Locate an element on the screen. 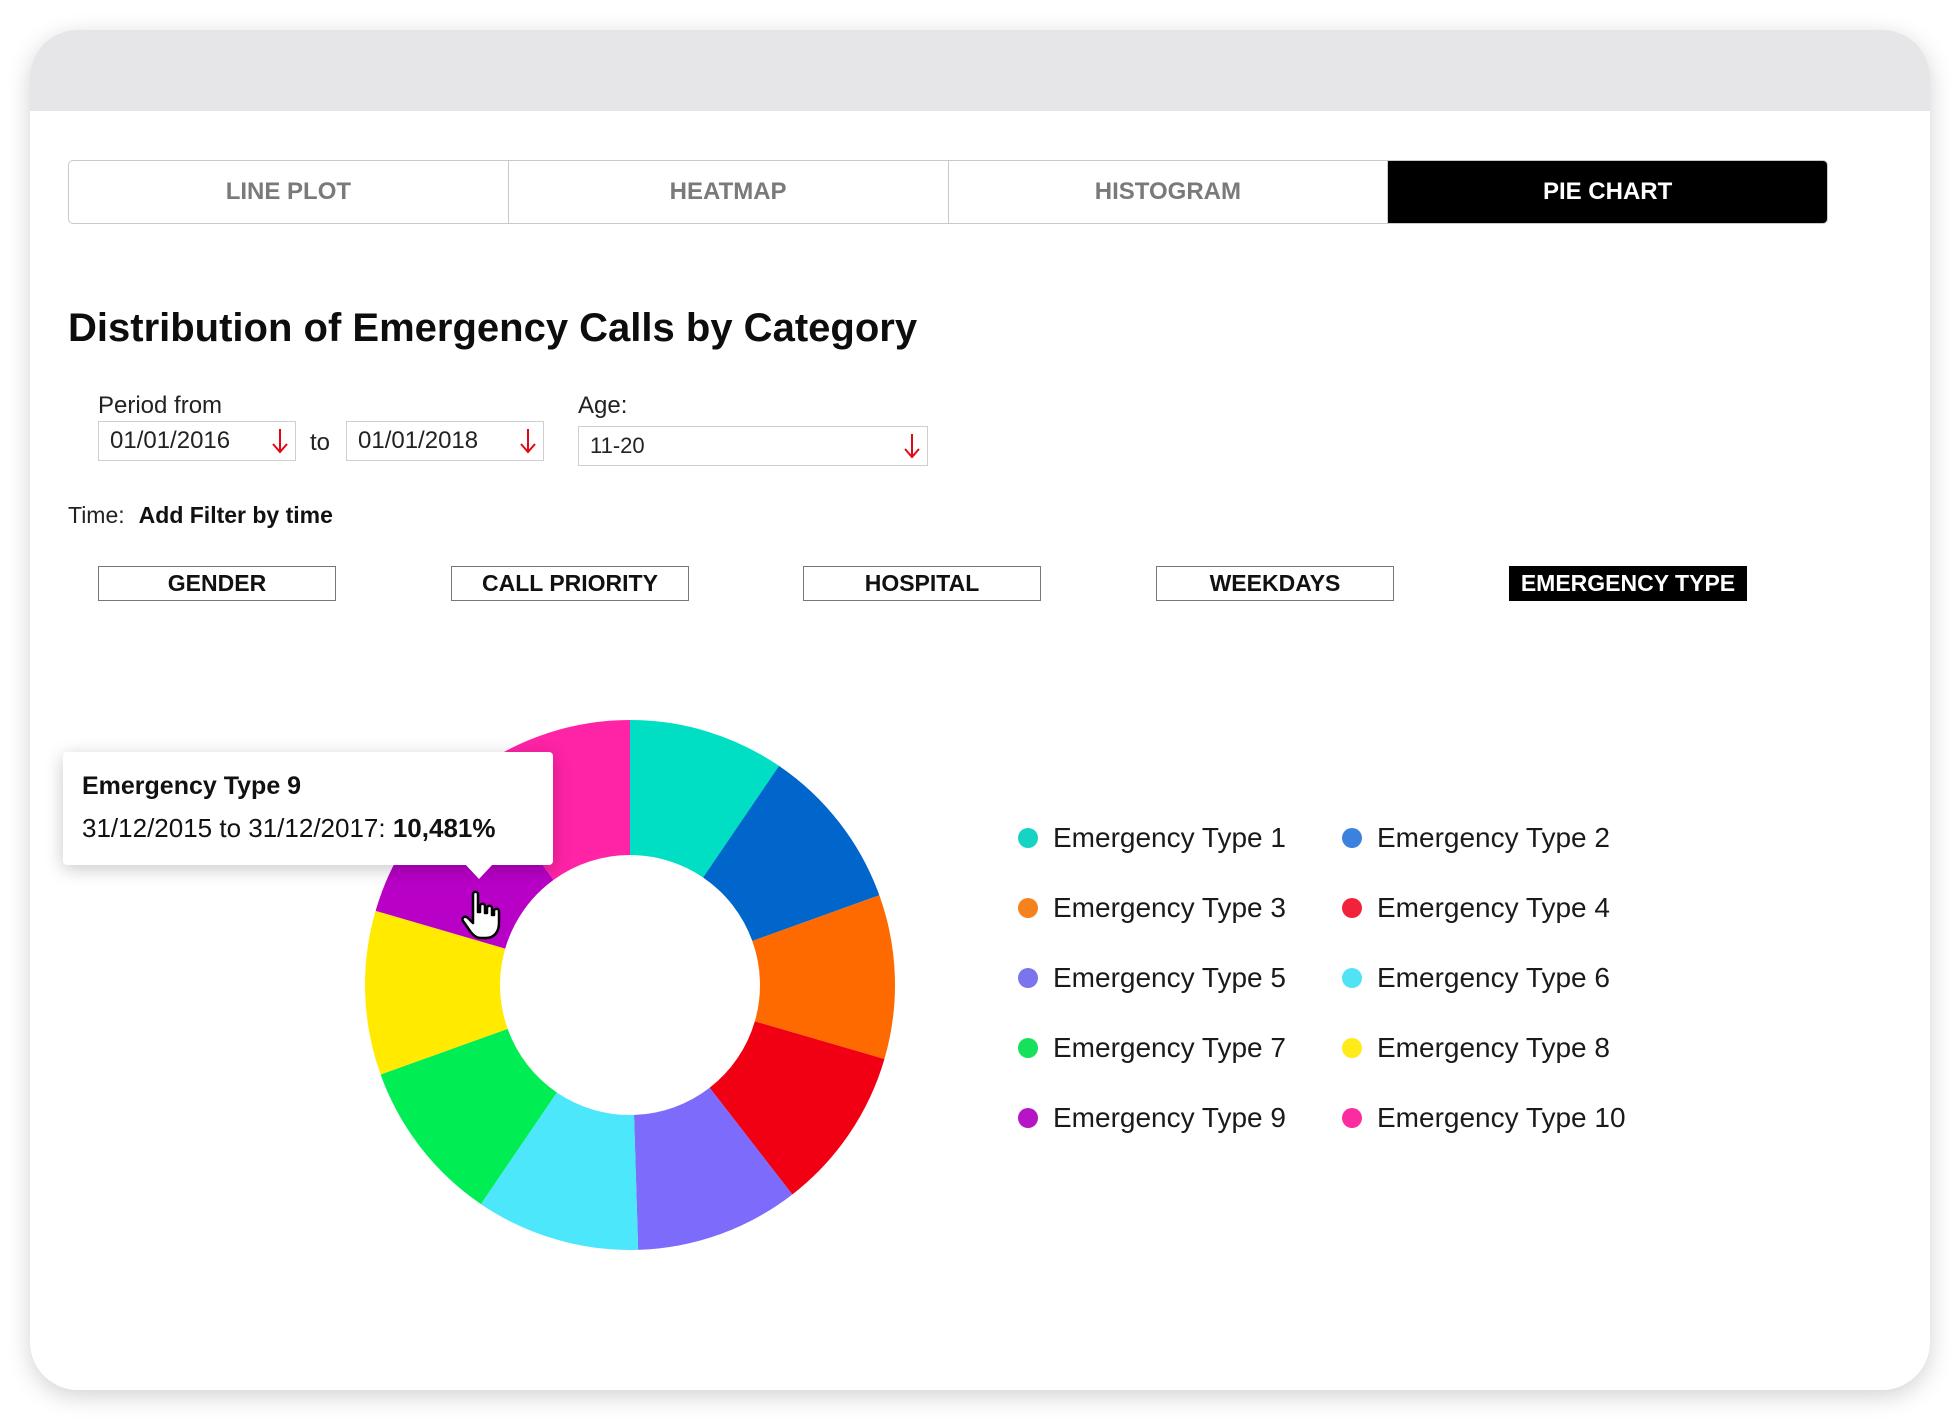 The height and width of the screenshot is (1420, 1960). age-value: 11-20 is located at coordinates (617, 445).